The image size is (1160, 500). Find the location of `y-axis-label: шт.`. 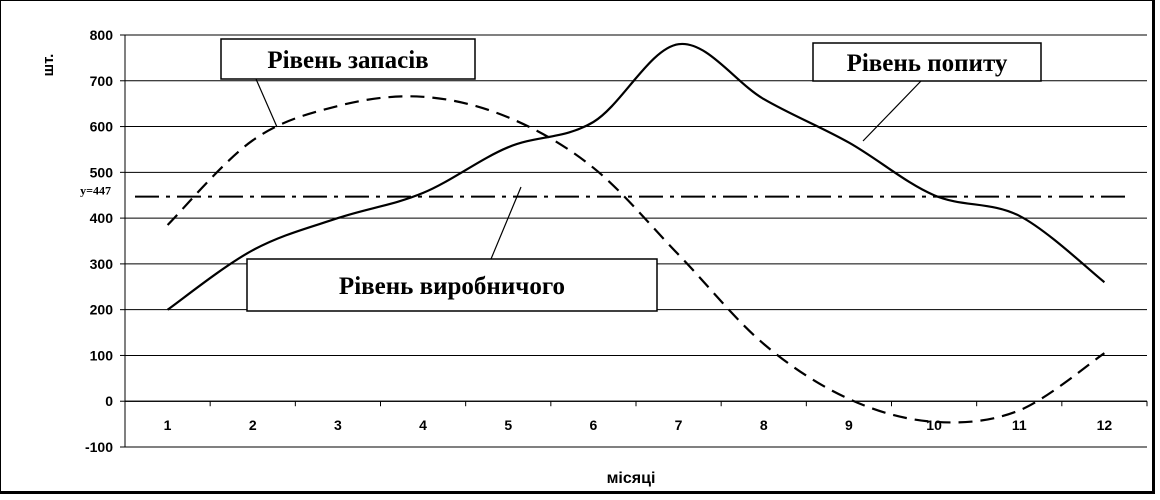

y-axis-label: шт. is located at coordinates (48, 65).